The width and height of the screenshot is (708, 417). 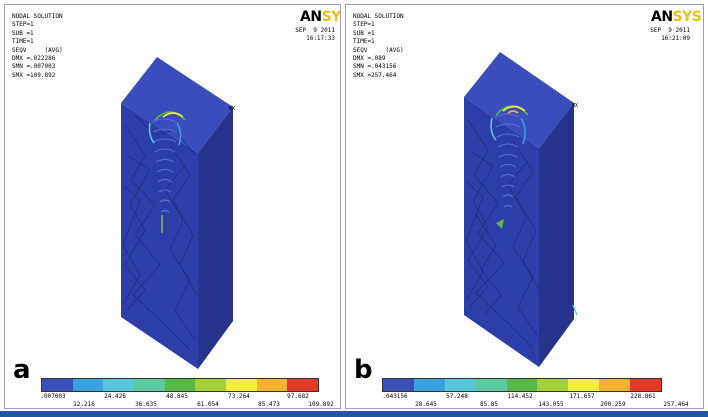 I want to click on legend-tick: 61.054, so click(x=208, y=404).